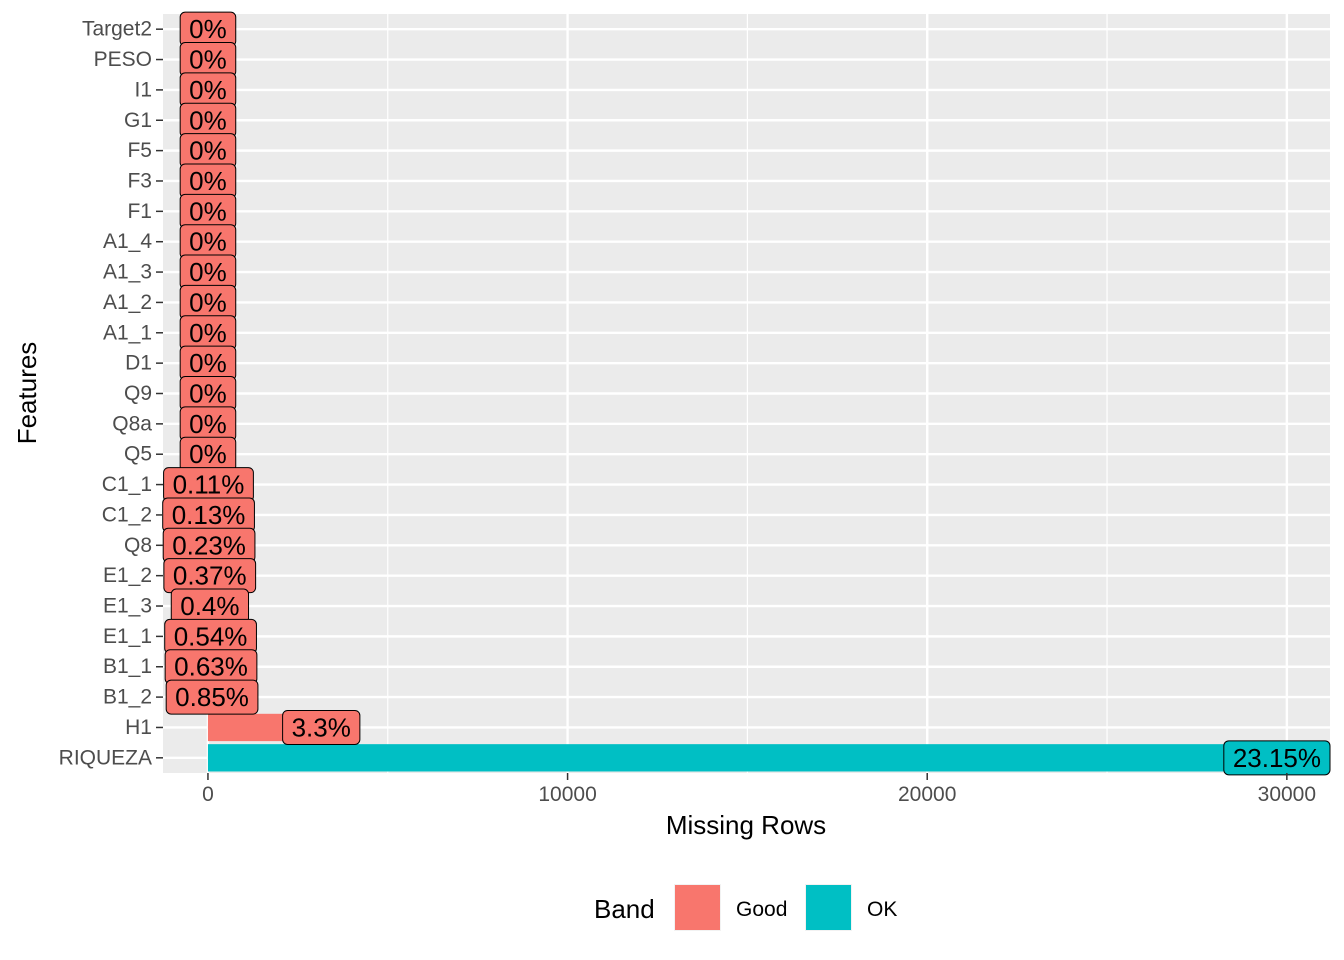  What do you see at coordinates (132, 423) in the screenshot?
I see `y-tick-label: Q8a` at bounding box center [132, 423].